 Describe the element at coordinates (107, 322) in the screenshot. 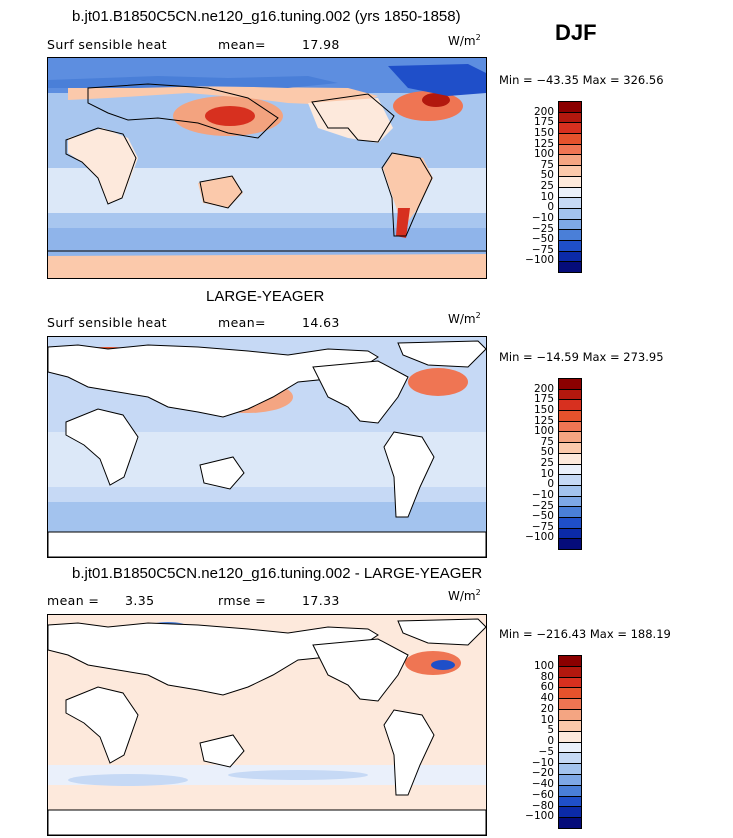

I see `panel2-variable-label: Surf sensible heat` at that location.